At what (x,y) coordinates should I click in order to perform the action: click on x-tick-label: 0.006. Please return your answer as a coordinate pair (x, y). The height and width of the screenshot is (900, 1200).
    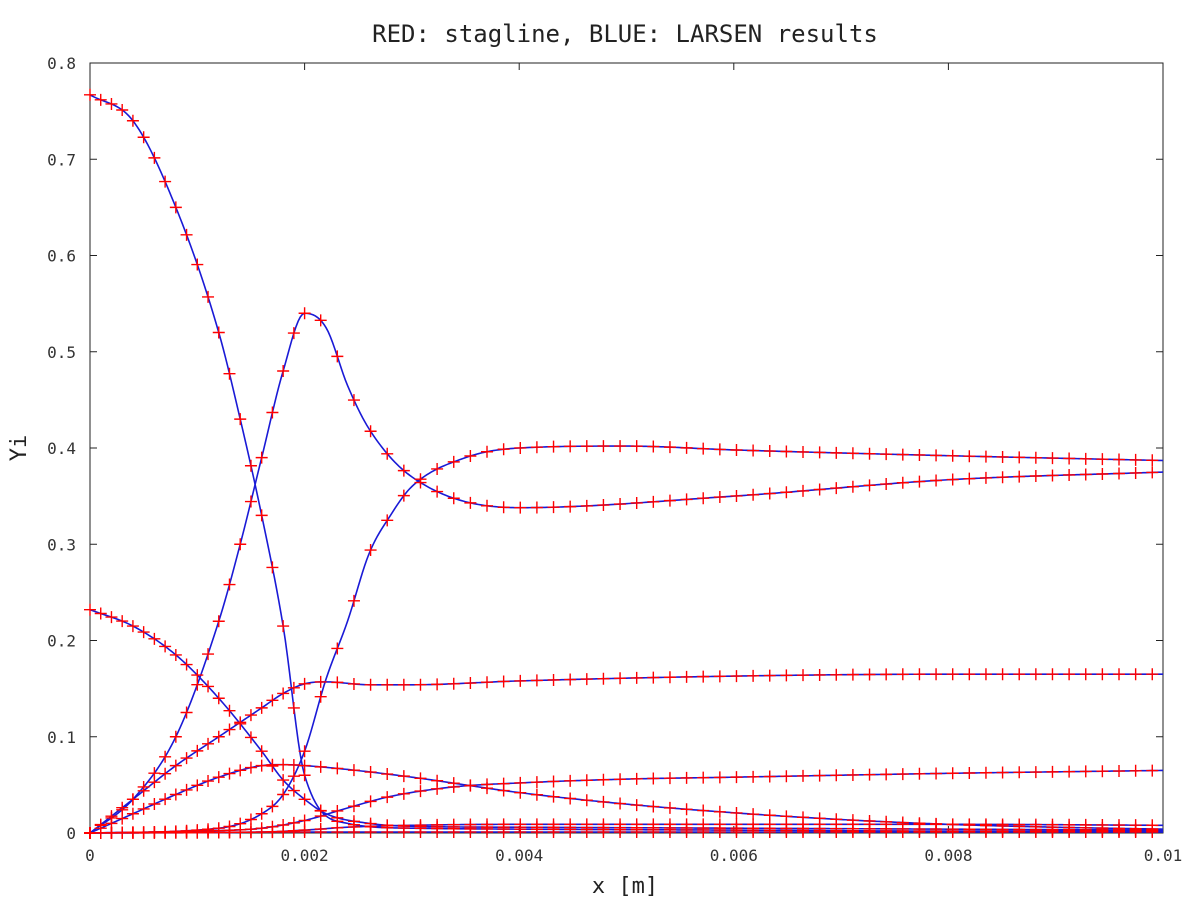
    Looking at the image, I should click on (734, 855).